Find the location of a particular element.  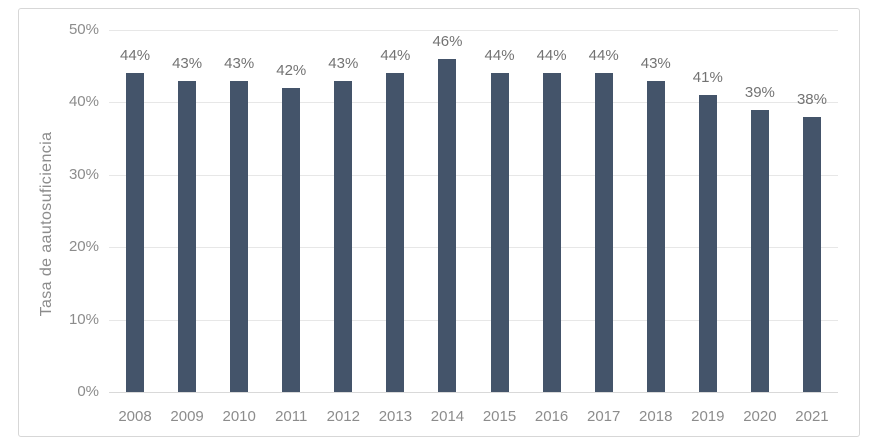

bar-2016 is located at coordinates (551, 232).